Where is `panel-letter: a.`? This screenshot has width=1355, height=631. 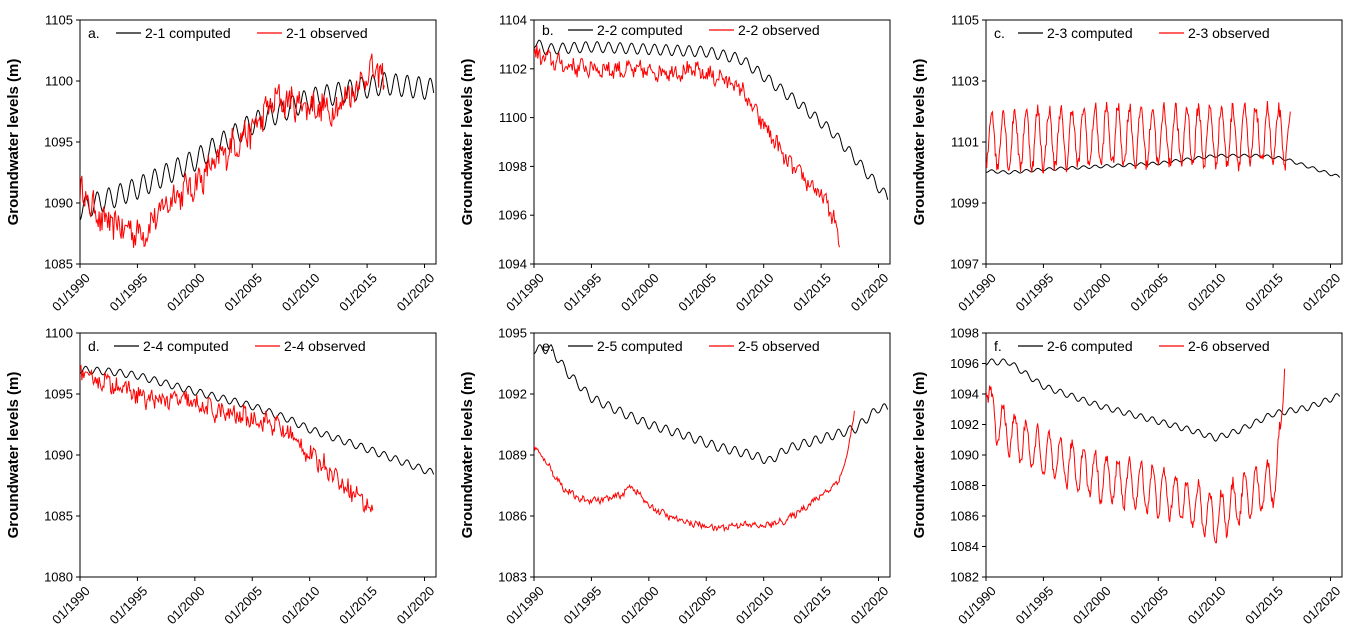
panel-letter: a. is located at coordinates (94, 33).